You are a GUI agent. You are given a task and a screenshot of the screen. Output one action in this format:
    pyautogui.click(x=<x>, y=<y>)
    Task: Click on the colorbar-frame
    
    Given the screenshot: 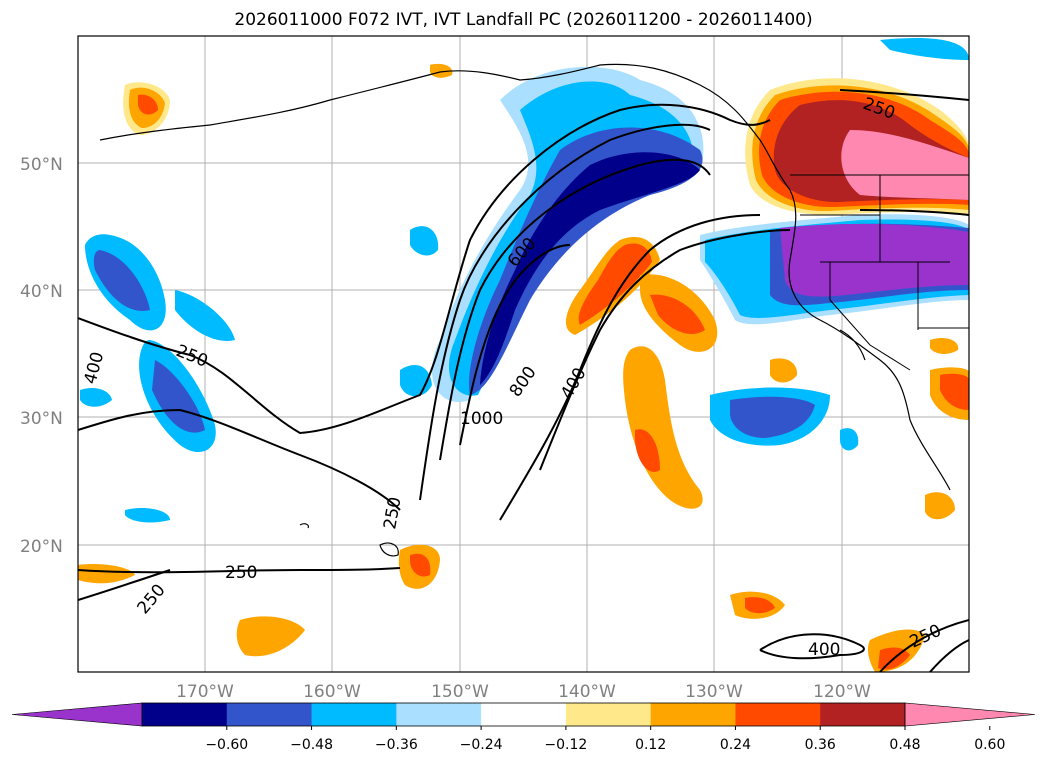 What is the action you would take?
    pyautogui.click(x=523, y=714)
    